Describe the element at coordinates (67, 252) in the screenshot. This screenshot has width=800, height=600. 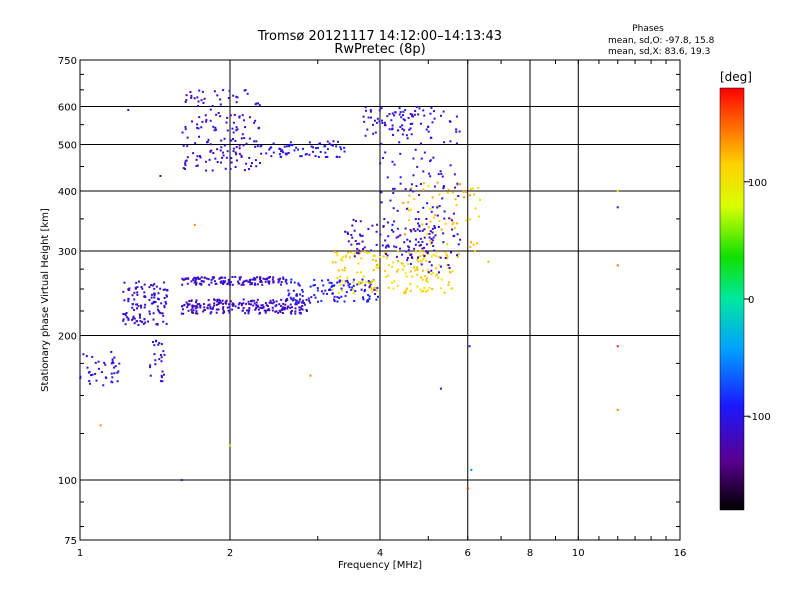
I see `y-tick-label: 300` at that location.